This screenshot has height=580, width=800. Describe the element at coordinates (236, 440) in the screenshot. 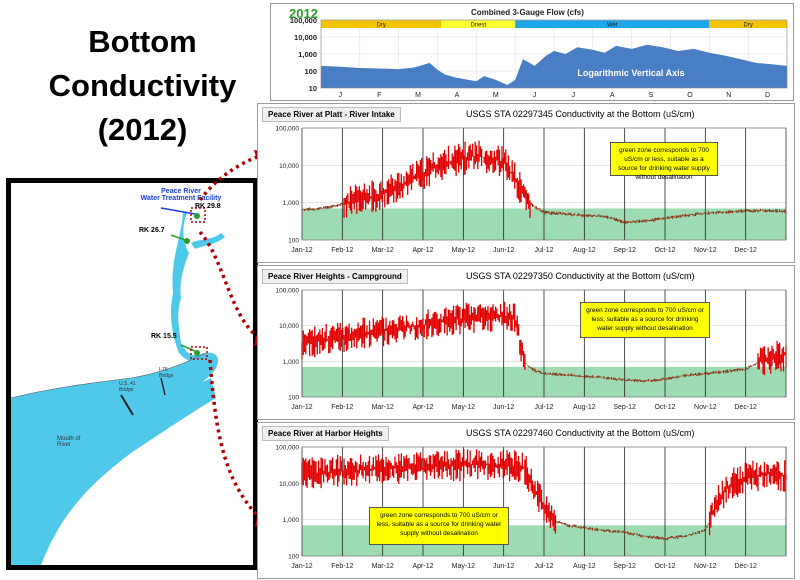

I see `arrow-to-harbor` at that location.